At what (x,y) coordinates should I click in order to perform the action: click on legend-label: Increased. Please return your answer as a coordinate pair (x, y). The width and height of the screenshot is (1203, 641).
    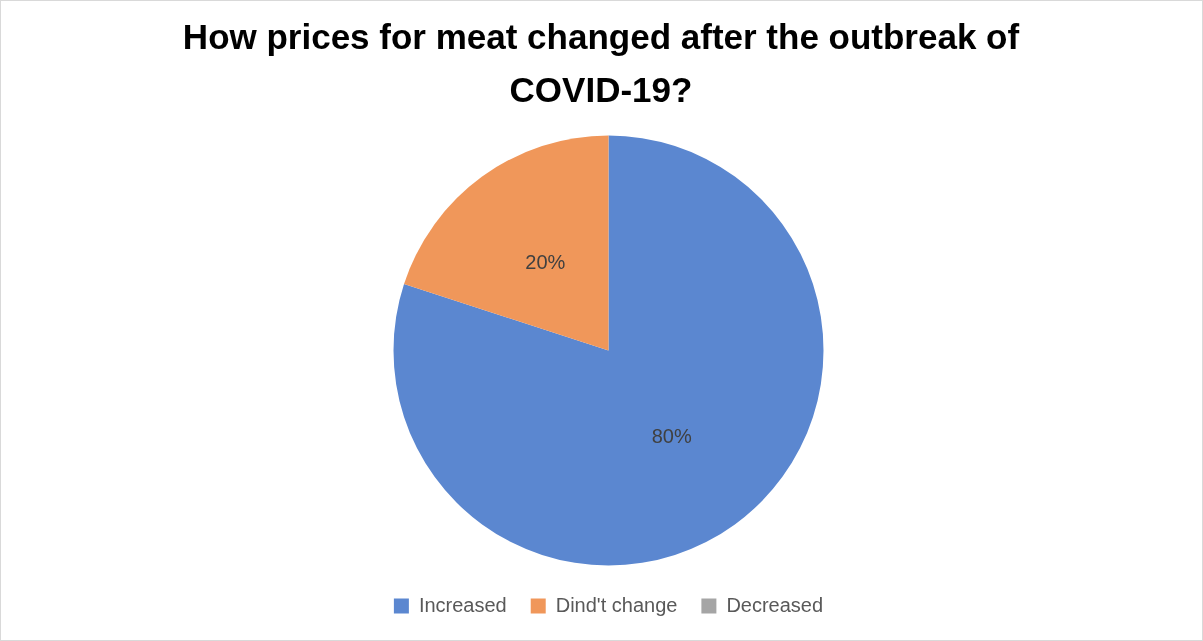
    Looking at the image, I should click on (462, 604).